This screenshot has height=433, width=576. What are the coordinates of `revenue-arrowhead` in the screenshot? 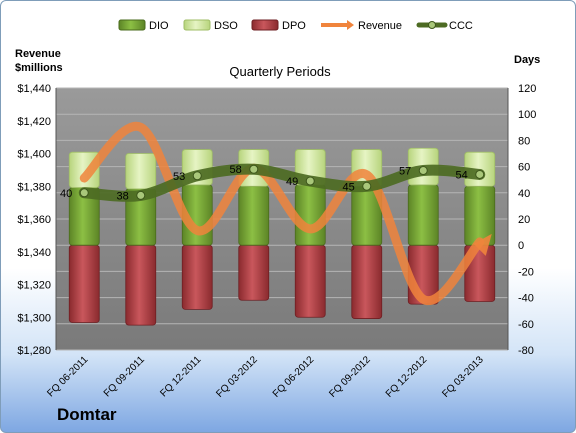 It's located at (482, 244).